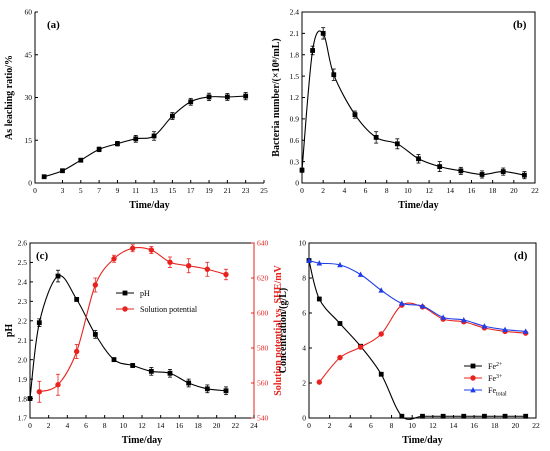  Describe the element at coordinates (264, 190) in the screenshot. I see `x-tick-label: 25` at that location.